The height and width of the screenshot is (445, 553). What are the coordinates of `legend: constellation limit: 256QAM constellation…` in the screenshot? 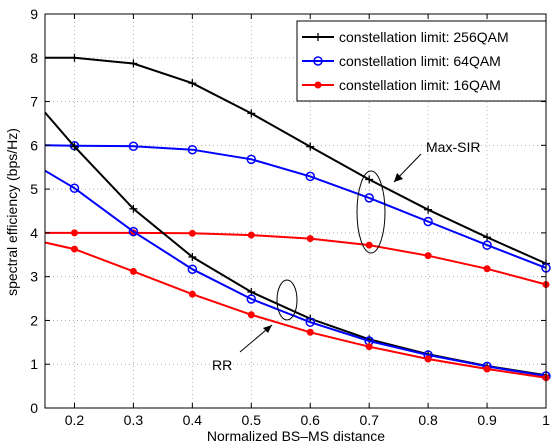 It's located at (421, 61).